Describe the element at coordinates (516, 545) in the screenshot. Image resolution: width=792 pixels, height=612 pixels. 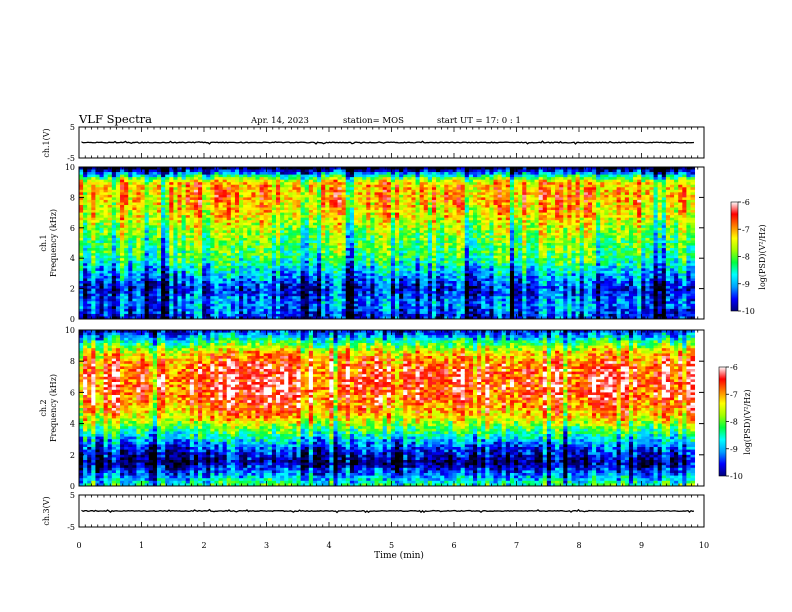
I see `time-tick-label: 7` at that location.